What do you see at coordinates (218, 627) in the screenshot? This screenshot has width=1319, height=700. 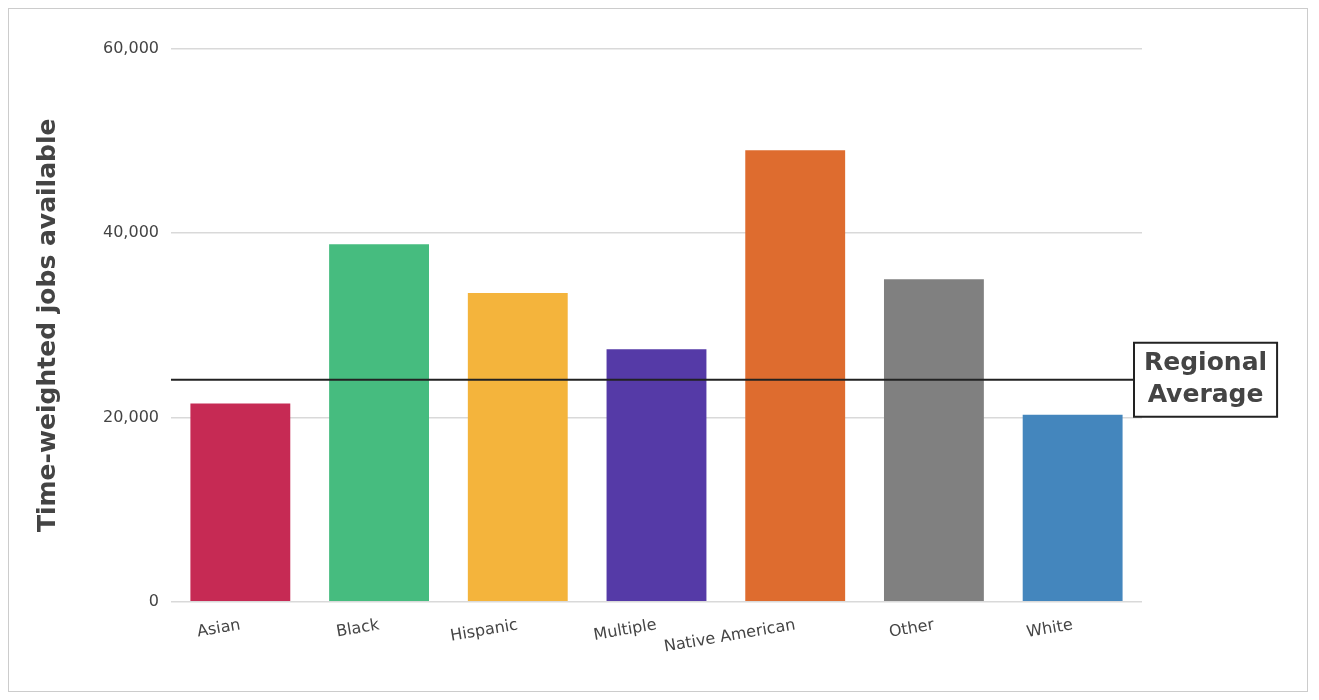 I see `x-tick-label: Asian` at bounding box center [218, 627].